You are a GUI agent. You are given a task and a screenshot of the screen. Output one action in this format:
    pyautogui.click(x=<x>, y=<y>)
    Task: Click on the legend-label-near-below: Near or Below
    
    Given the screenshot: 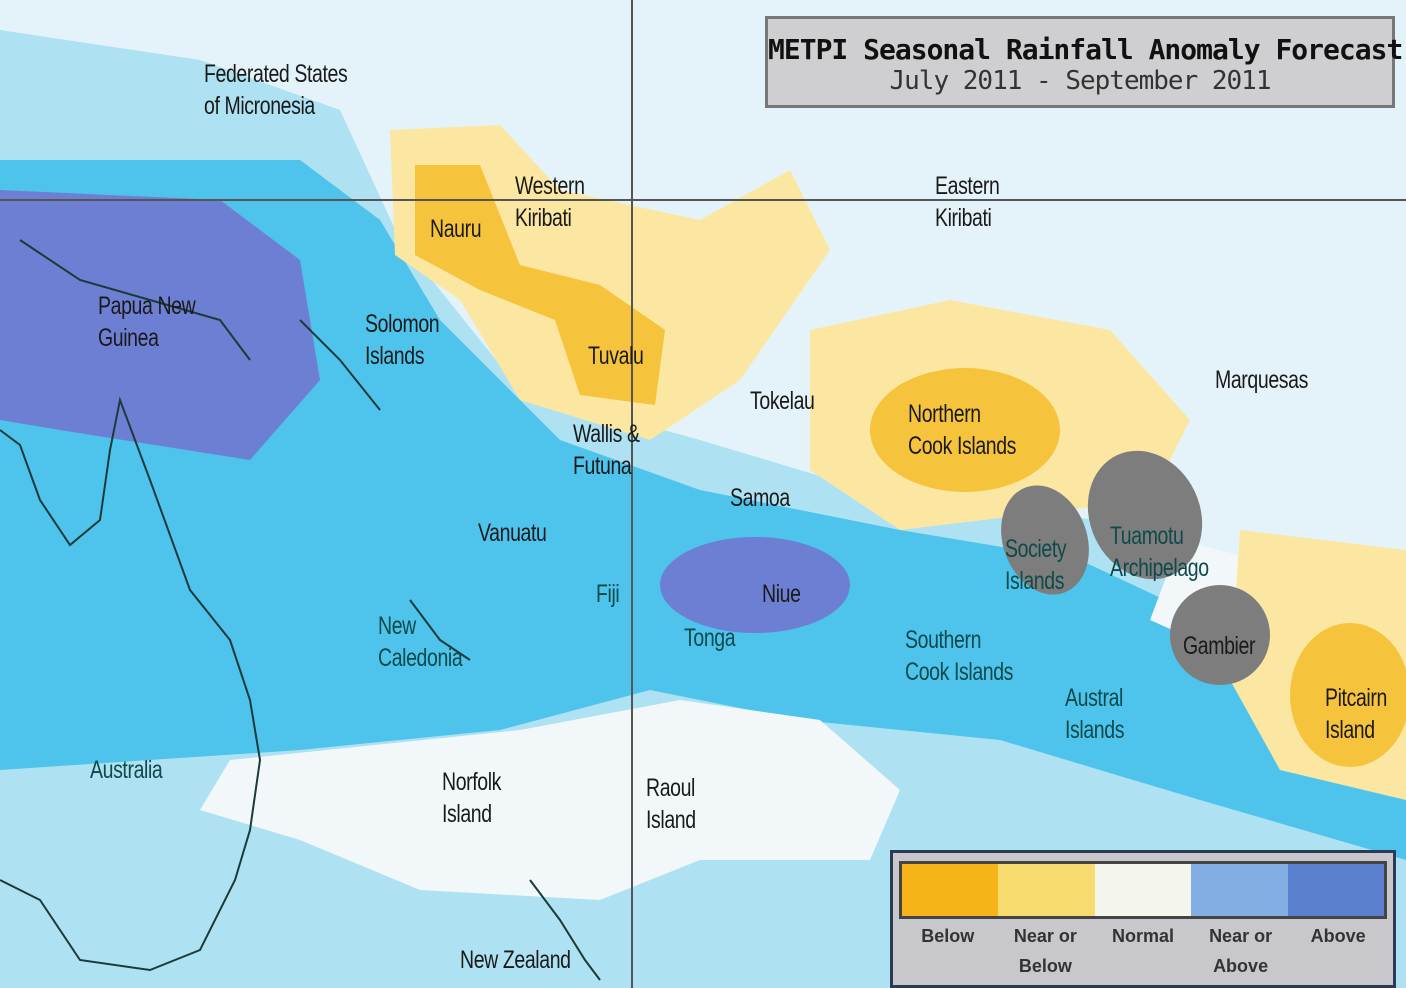 What is the action you would take?
    pyautogui.click(x=1045, y=951)
    